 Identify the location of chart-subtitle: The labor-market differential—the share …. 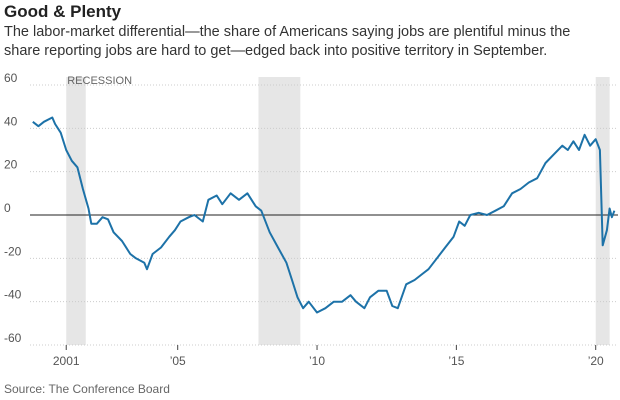
(287, 41).